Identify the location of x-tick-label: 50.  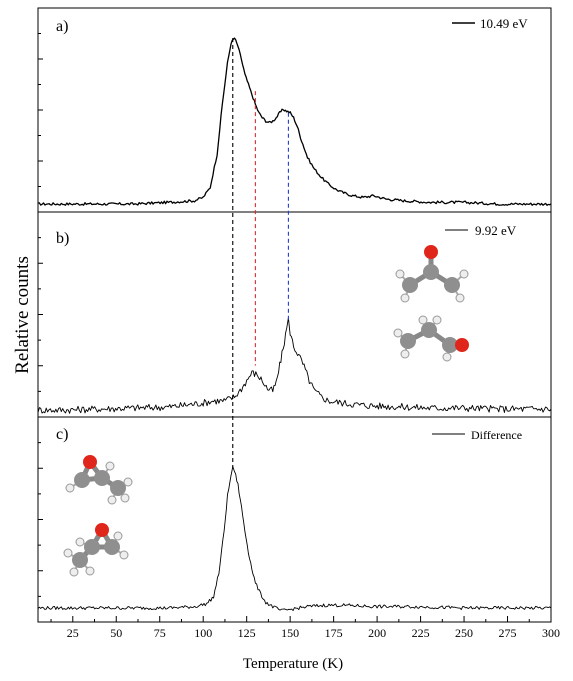
(116, 633).